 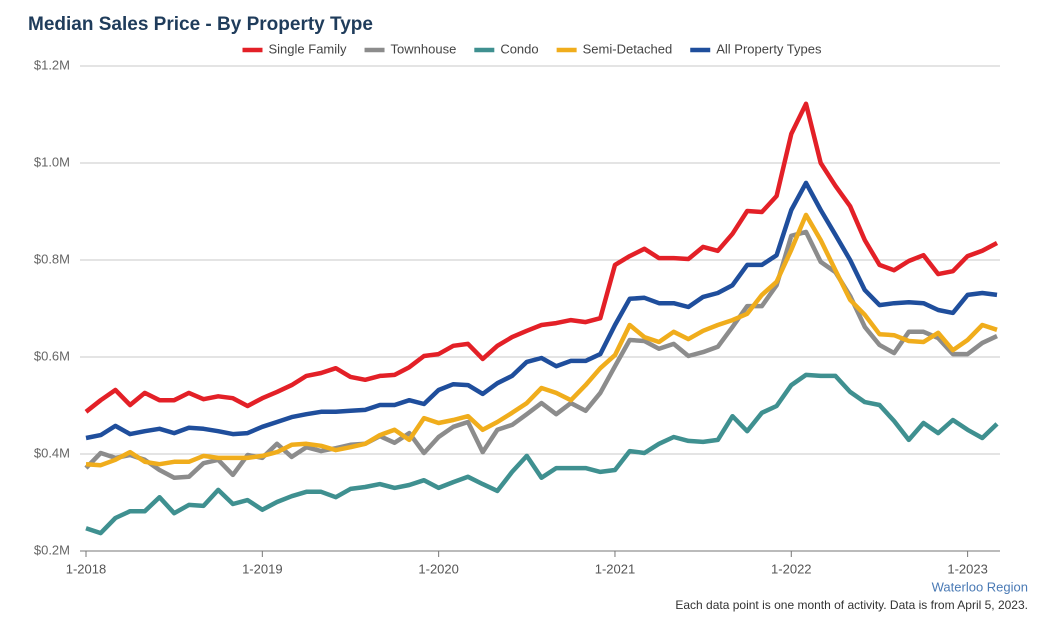 What do you see at coordinates (52, 452) in the screenshot?
I see `y-tick-label: $0.4M` at bounding box center [52, 452].